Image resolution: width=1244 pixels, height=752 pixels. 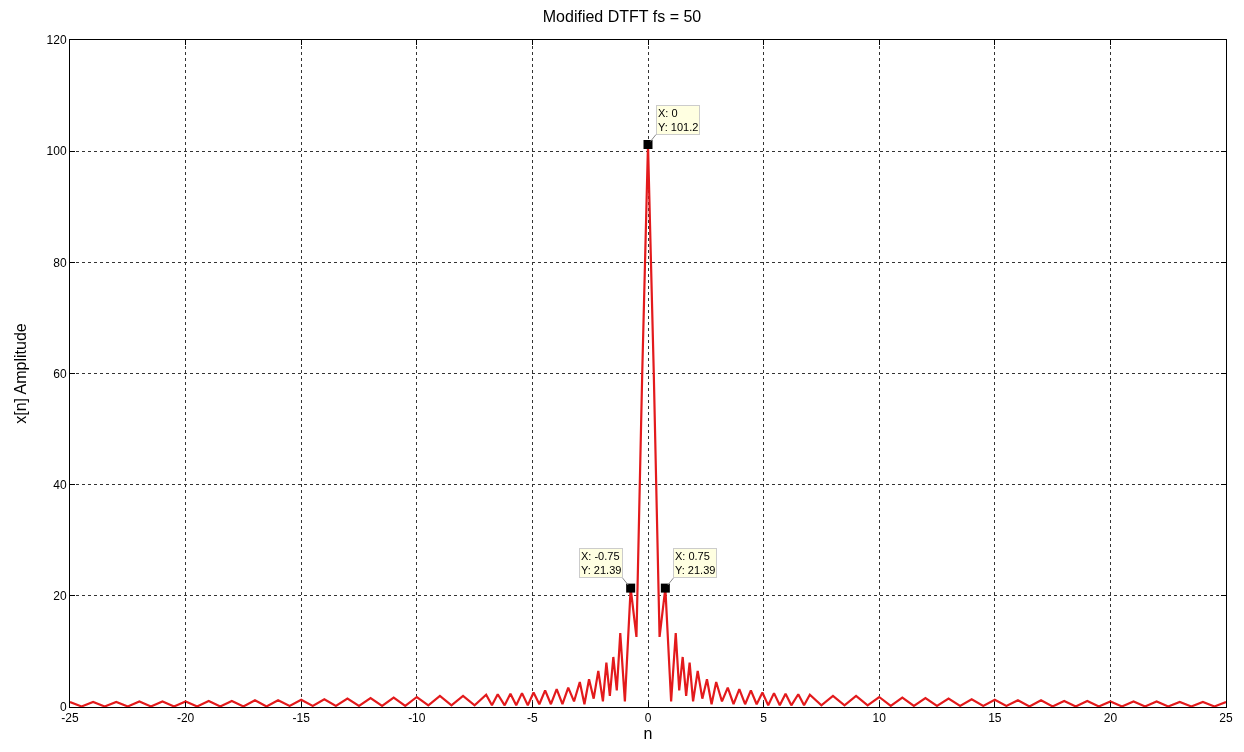 What do you see at coordinates (417, 718) in the screenshot?
I see `x-tick-label: -10` at bounding box center [417, 718].